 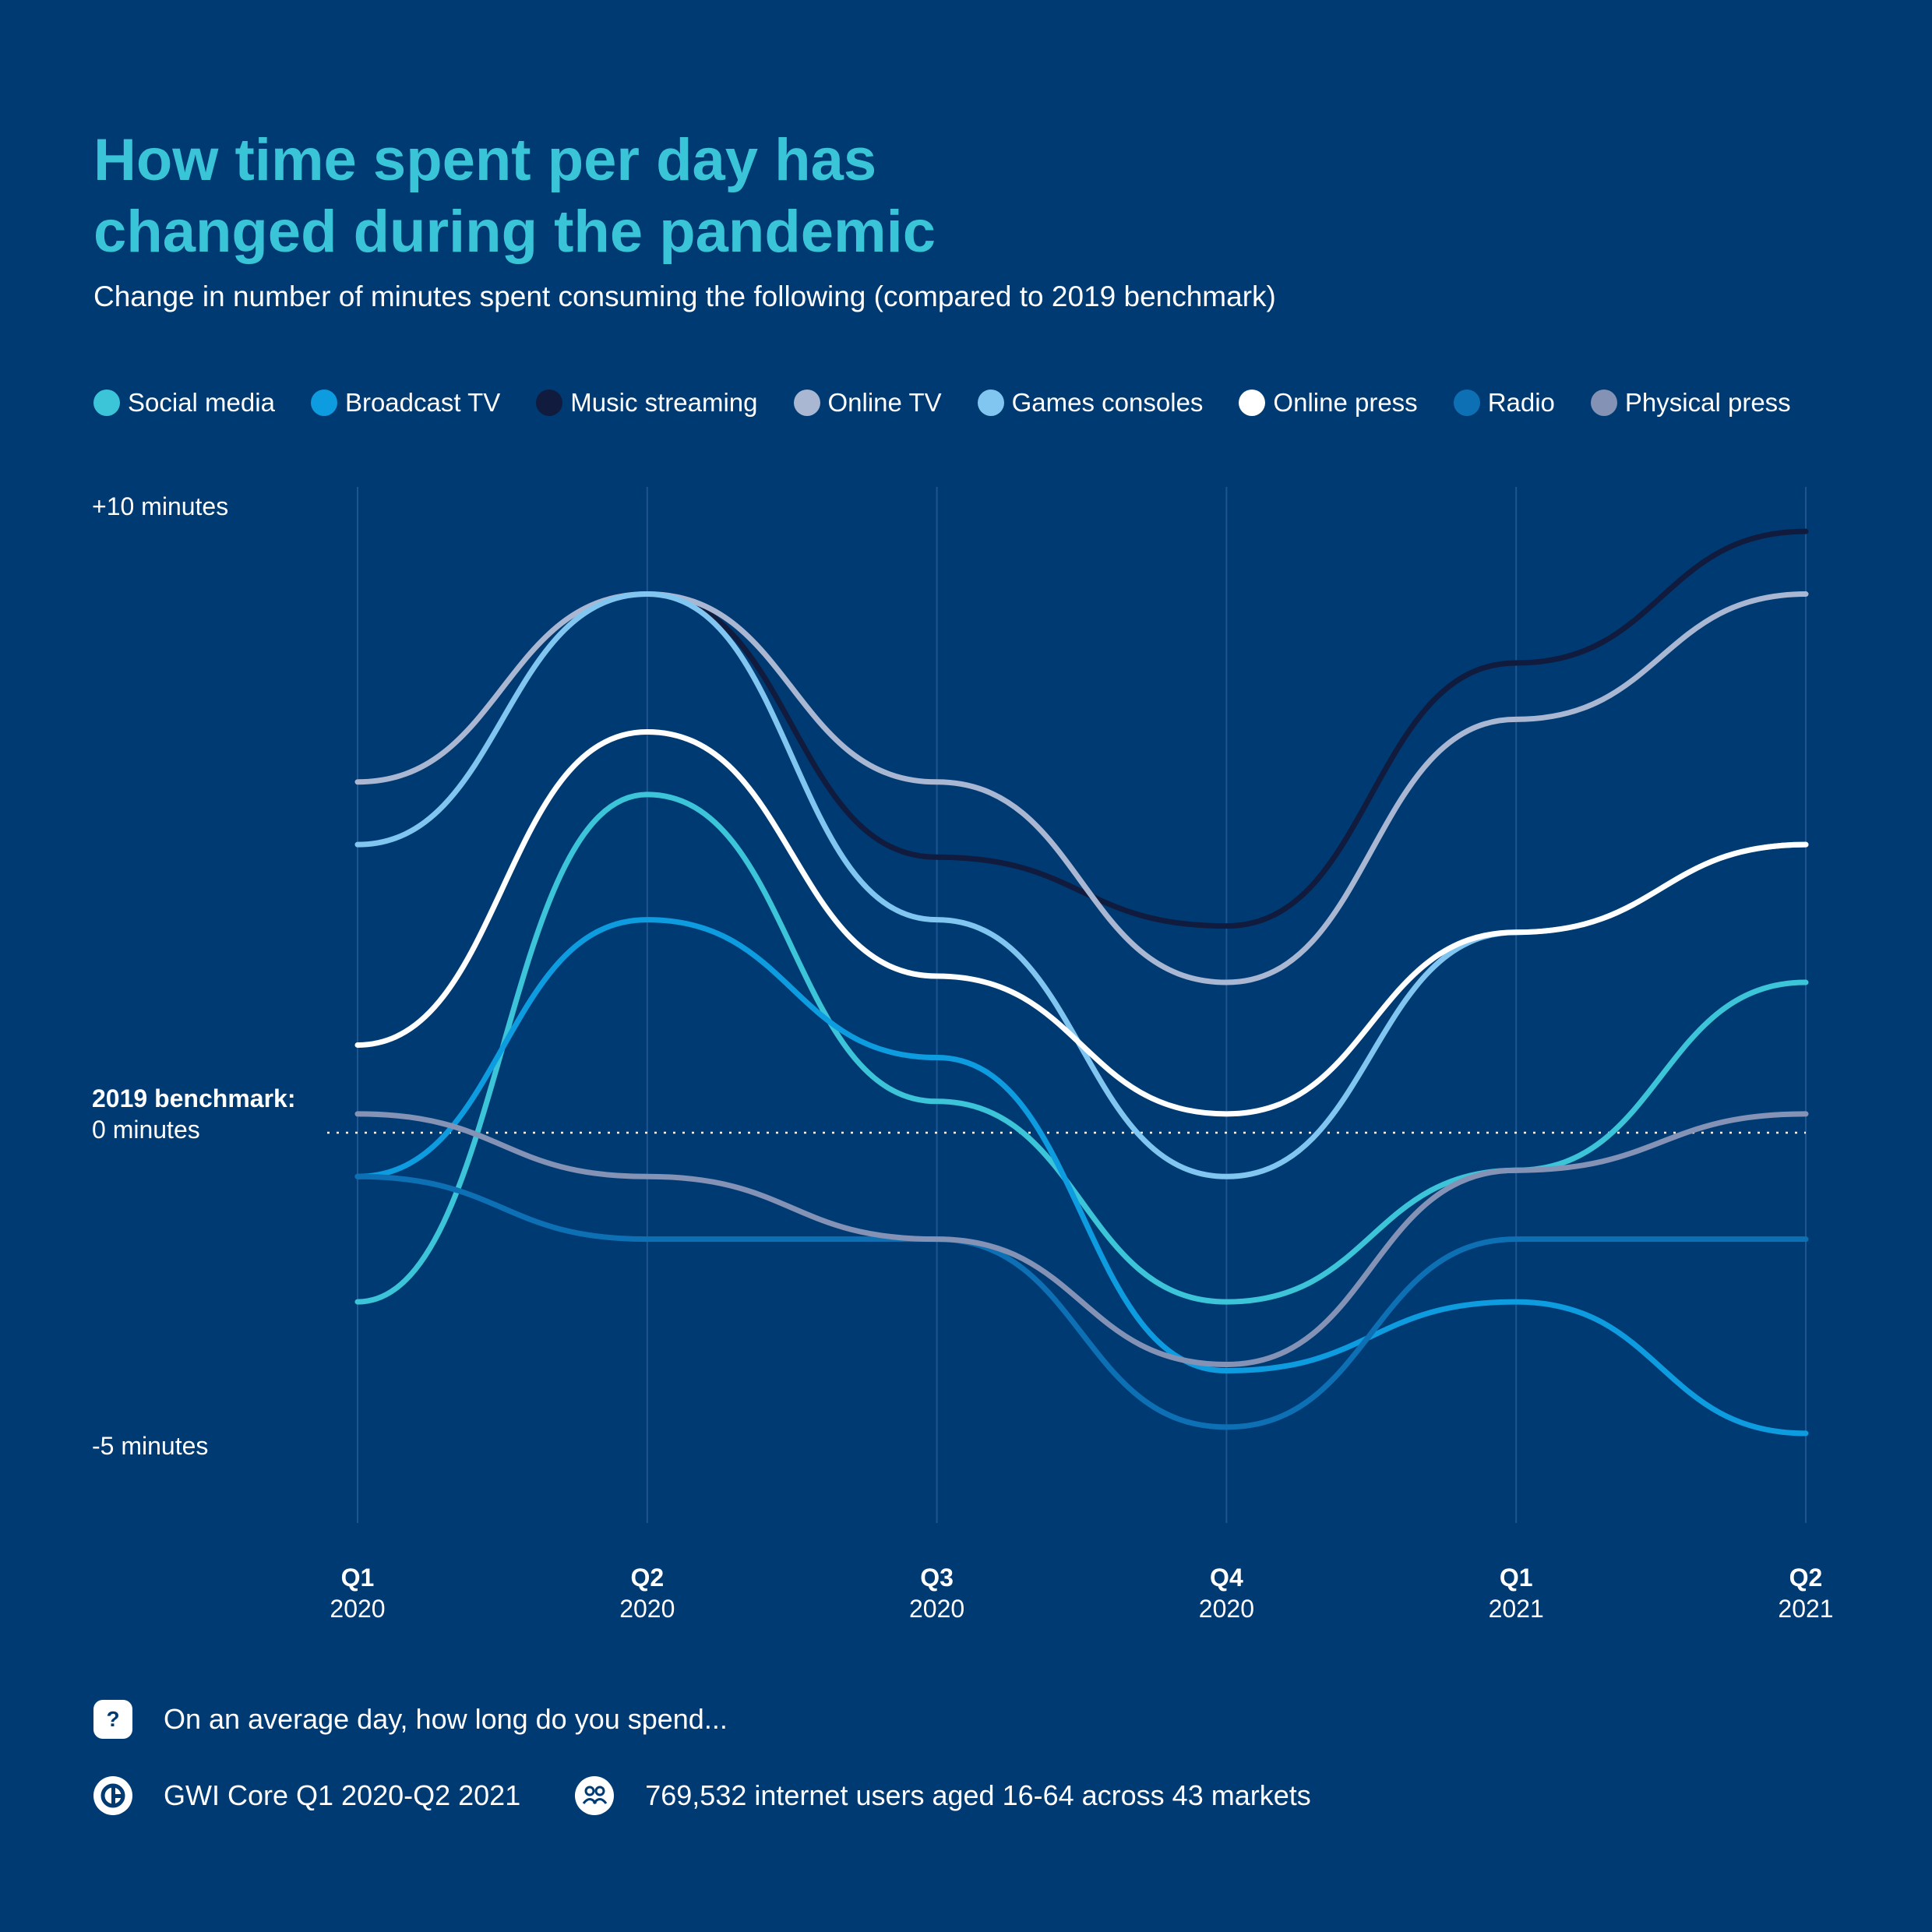 I want to click on series-line-physical-press, so click(x=1081, y=1239).